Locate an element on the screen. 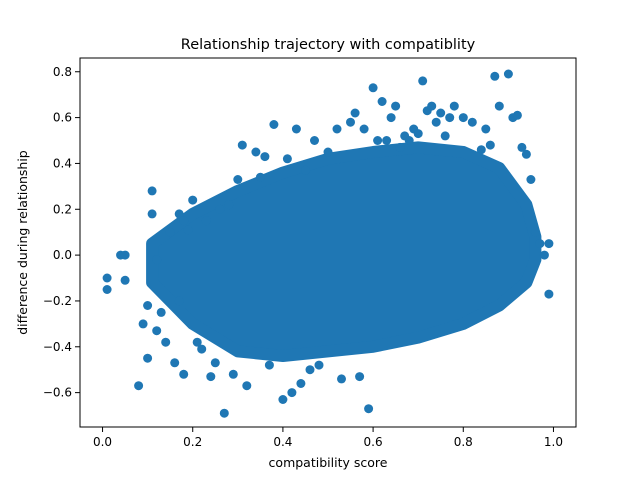 This screenshot has height=480, width=640. y-axis-ticks: −0.6 −0.4 −0.2 0.0 0.2 0.4 0.6 0.8 is located at coordinates (61, 232).